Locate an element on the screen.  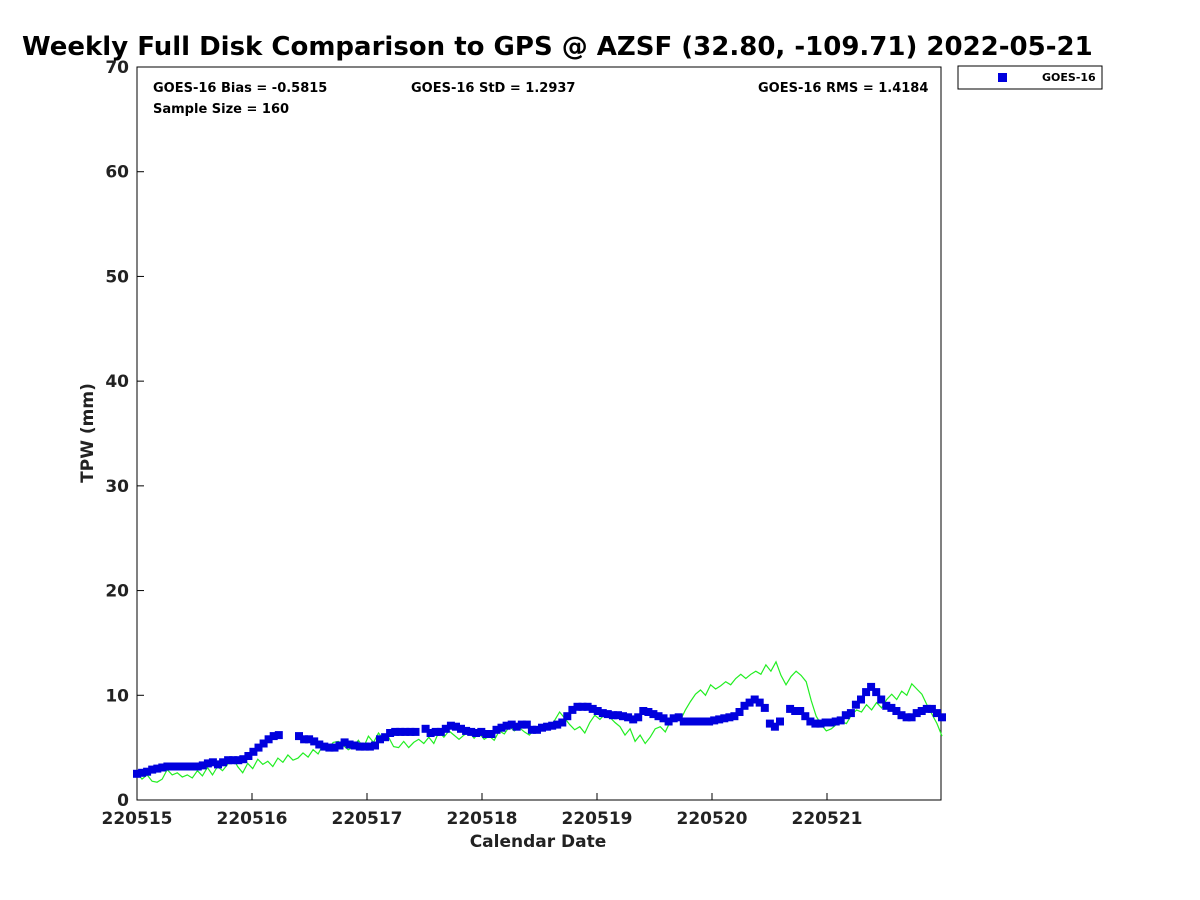
x-tick-label: 220519 is located at coordinates (597, 819).